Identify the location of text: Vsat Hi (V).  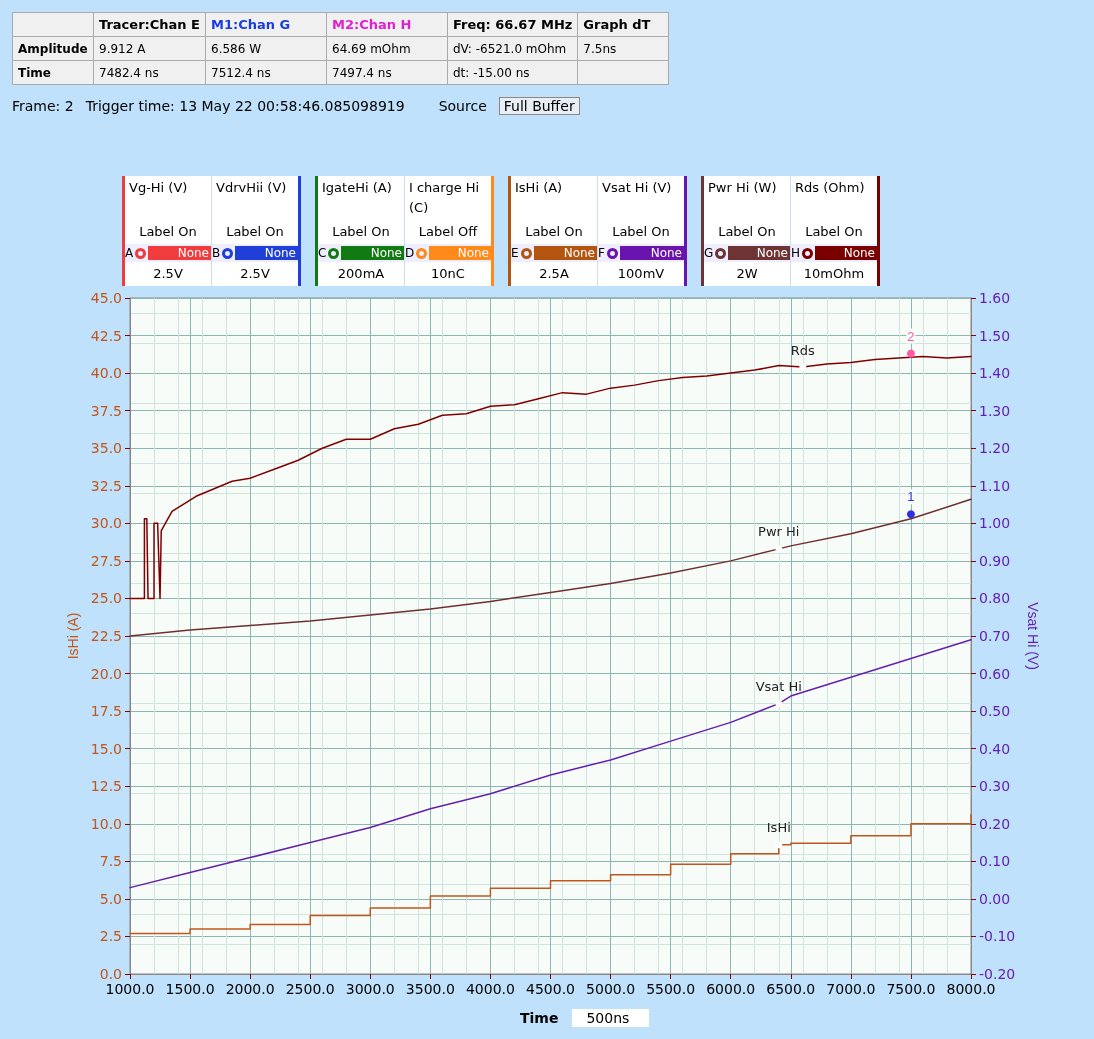
(637, 188).